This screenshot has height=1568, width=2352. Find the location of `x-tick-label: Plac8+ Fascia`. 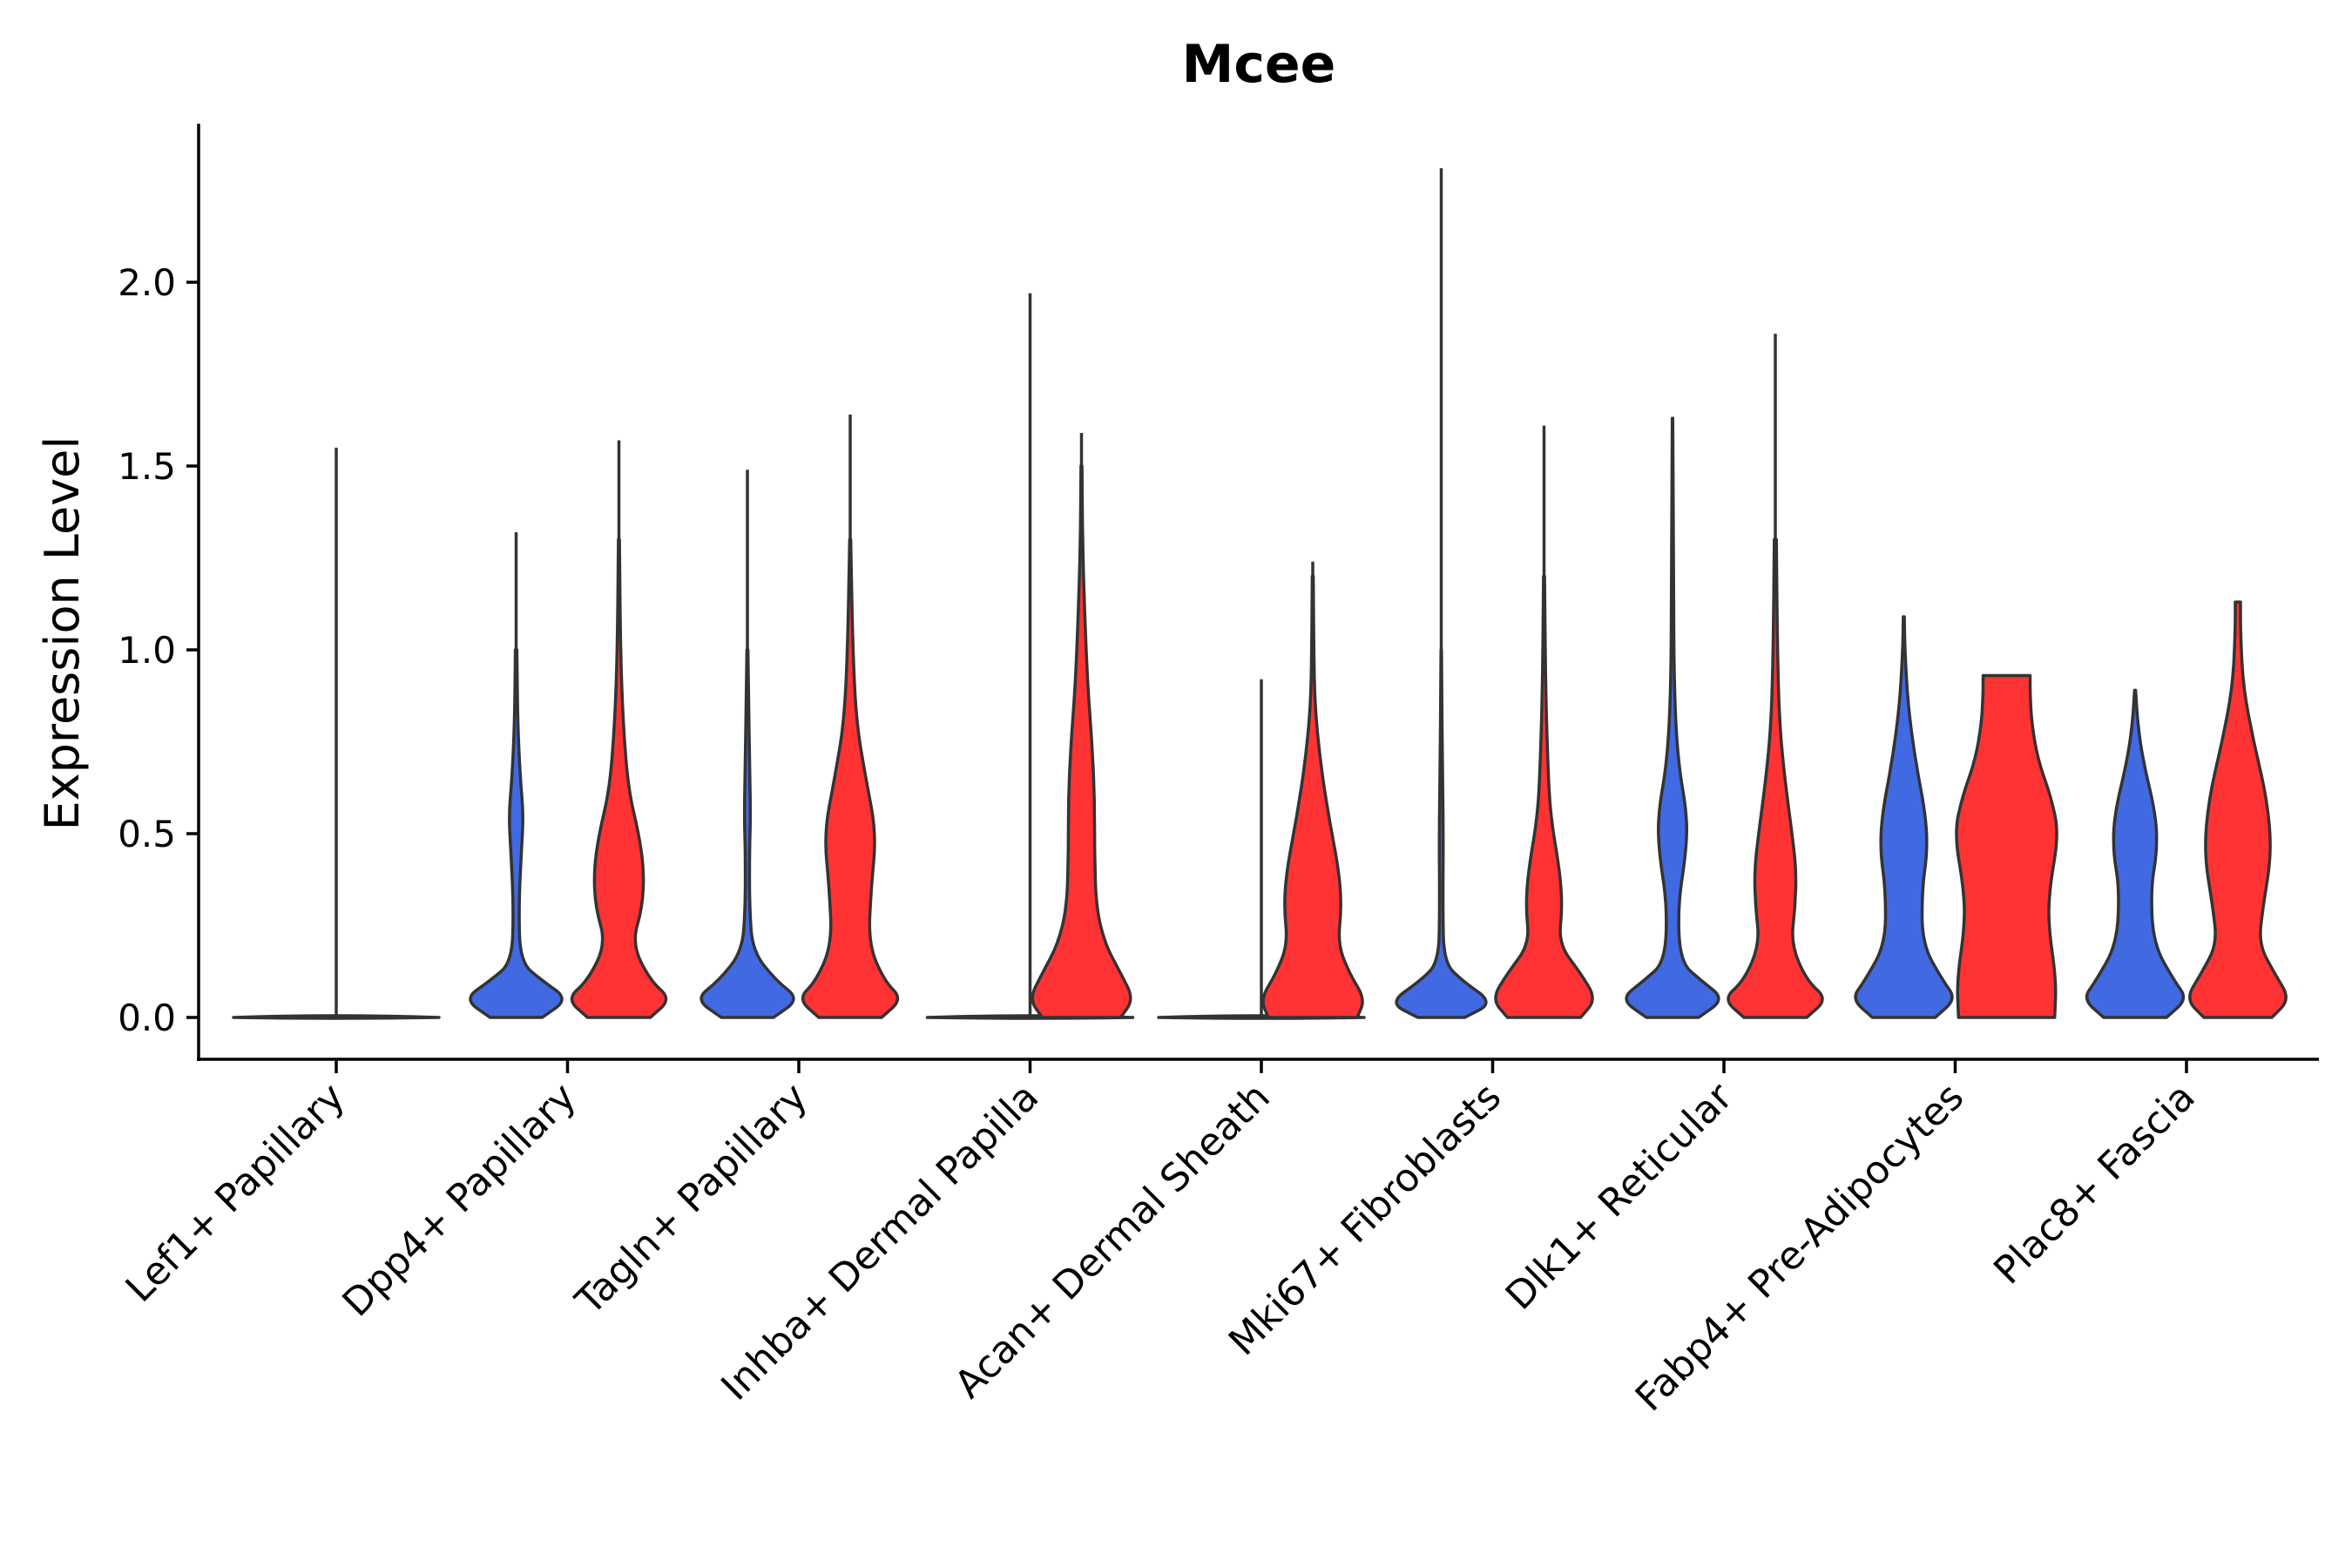

x-tick-label: Plac8+ Fascia is located at coordinates (2094, 1184).